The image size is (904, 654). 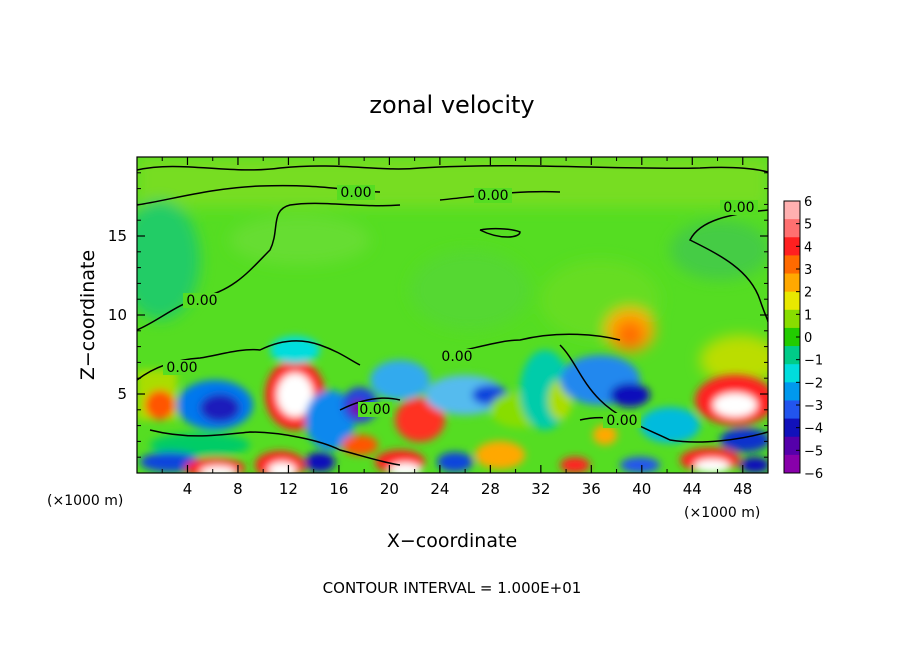 What do you see at coordinates (808, 270) in the screenshot?
I see `colorbar-tick-label: 3` at bounding box center [808, 270].